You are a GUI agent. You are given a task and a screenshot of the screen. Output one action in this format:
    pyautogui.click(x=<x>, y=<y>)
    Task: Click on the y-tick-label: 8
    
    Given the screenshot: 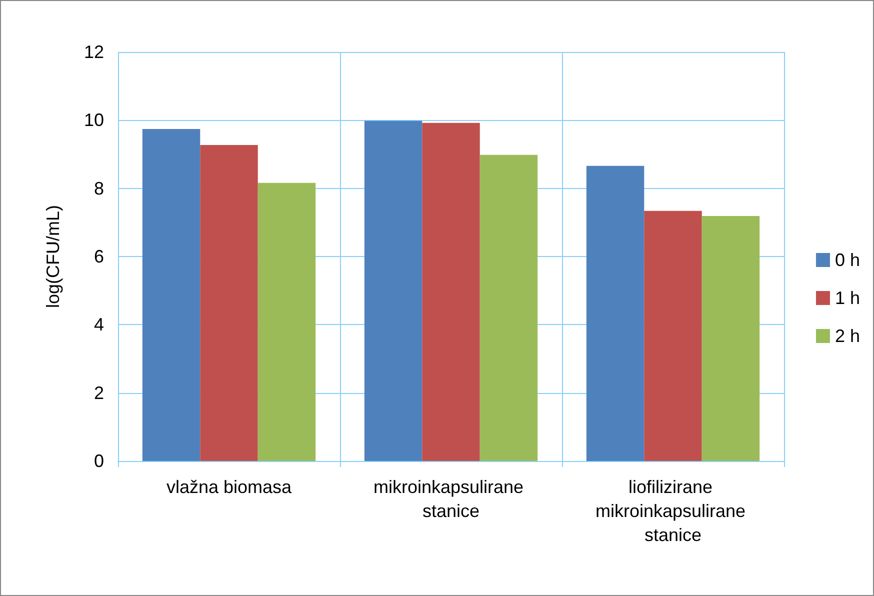 What is the action you would take?
    pyautogui.click(x=99, y=188)
    